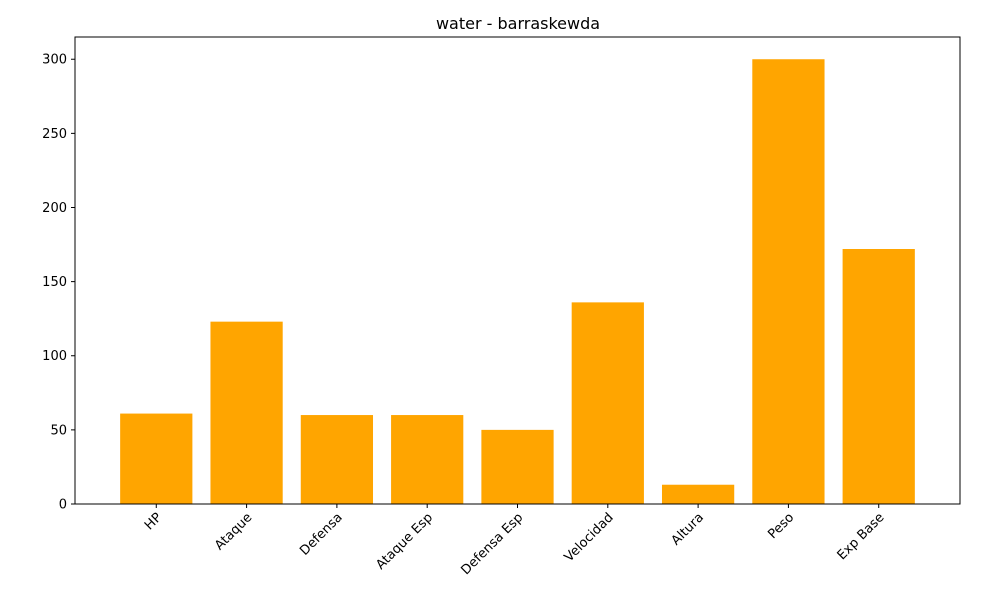  What do you see at coordinates (518, 23) in the screenshot?
I see `chart-title: water - barraskewda` at bounding box center [518, 23].